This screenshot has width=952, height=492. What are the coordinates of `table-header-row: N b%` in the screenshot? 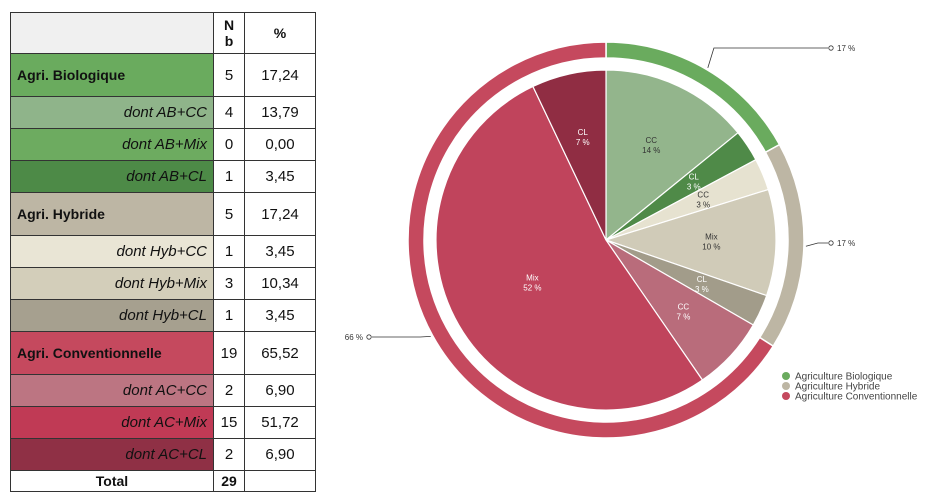 It's located at (163, 33).